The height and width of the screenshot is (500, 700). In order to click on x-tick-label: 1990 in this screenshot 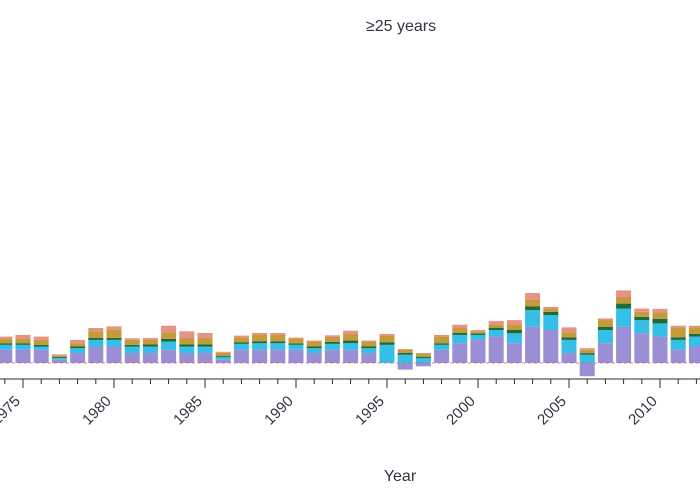, I will do `click(279, 411)`.